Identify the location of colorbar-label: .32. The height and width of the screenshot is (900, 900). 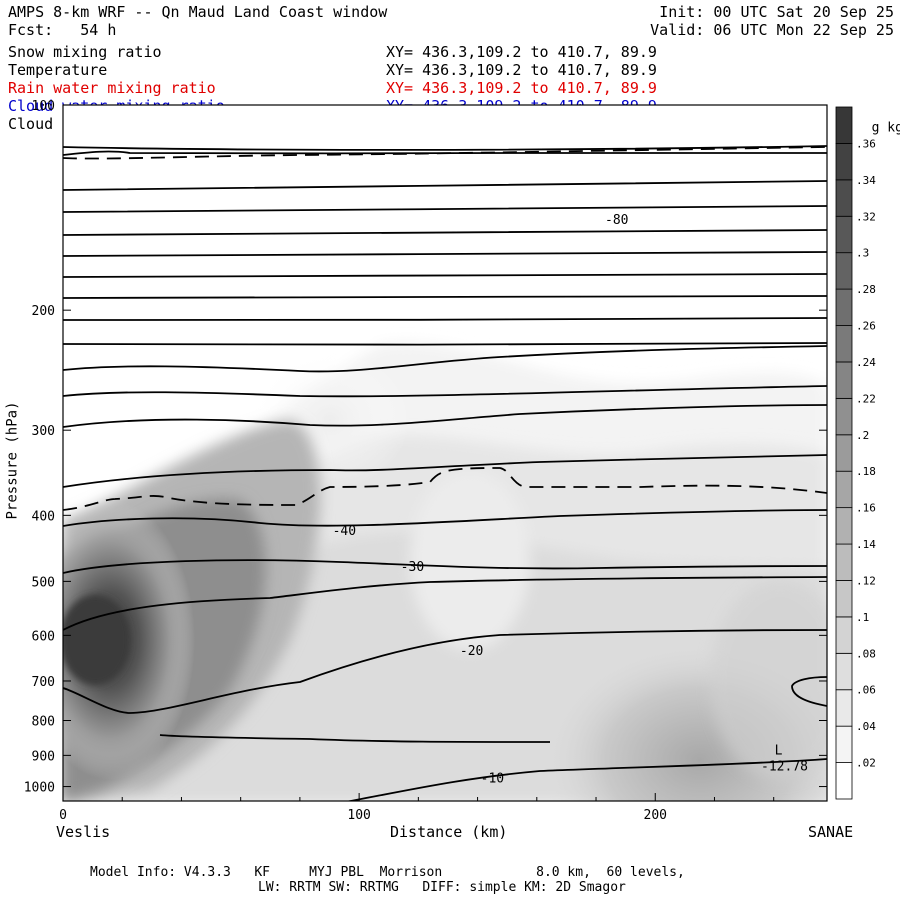
(866, 216).